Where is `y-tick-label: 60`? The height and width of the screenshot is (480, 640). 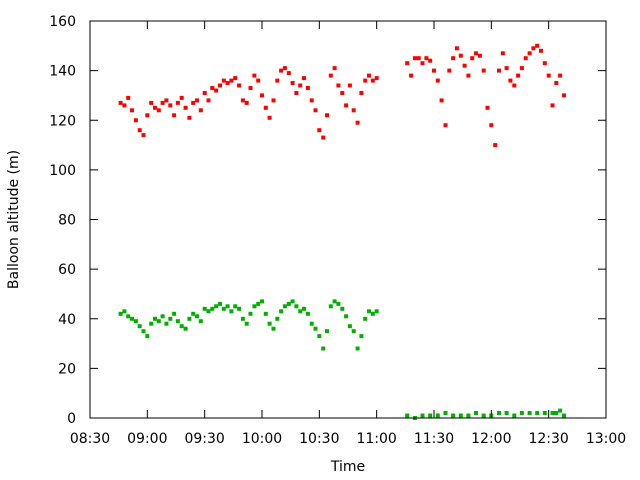 y-tick-label: 60 is located at coordinates (67, 270).